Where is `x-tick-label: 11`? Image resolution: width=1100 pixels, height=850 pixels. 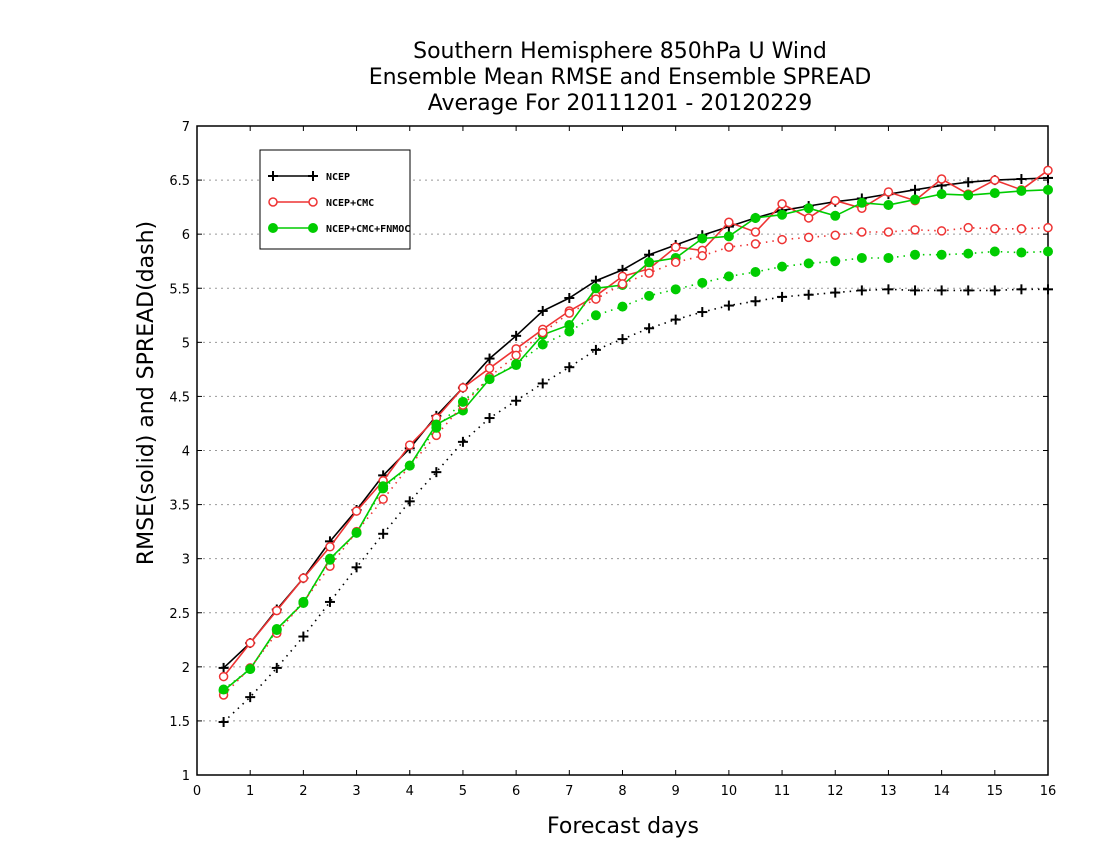 x-tick-label: 11 is located at coordinates (782, 791).